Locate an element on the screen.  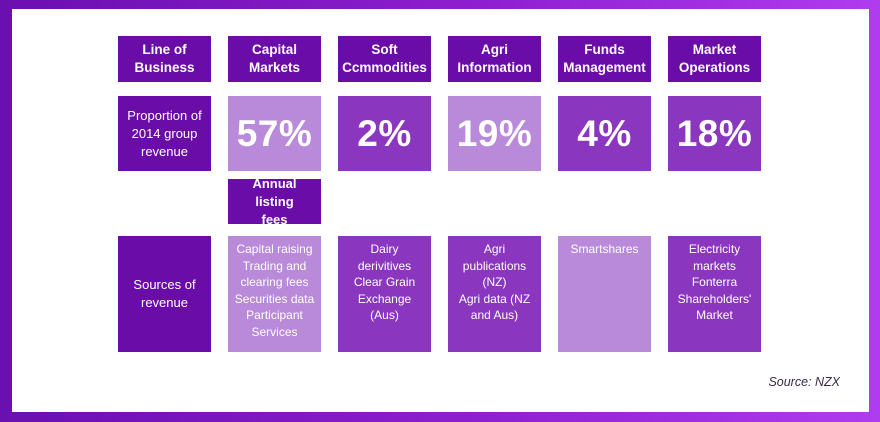
sources-funds-management: Smartshares is located at coordinates (604, 294).